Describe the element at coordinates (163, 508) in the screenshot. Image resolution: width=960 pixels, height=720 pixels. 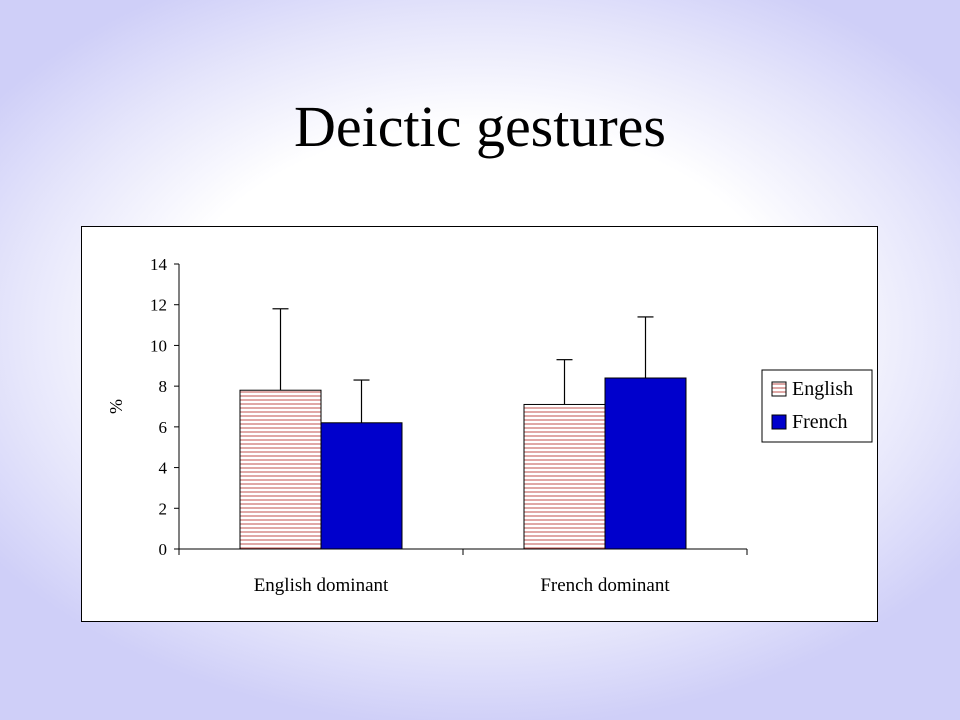
I see `y-tick-label: 2` at that location.